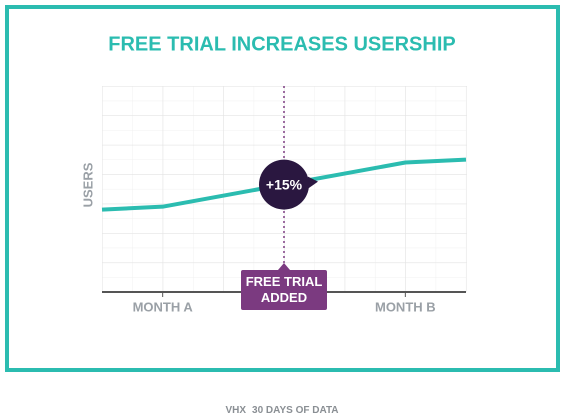  I want to click on y-axis-label: USERS, so click(87, 184).